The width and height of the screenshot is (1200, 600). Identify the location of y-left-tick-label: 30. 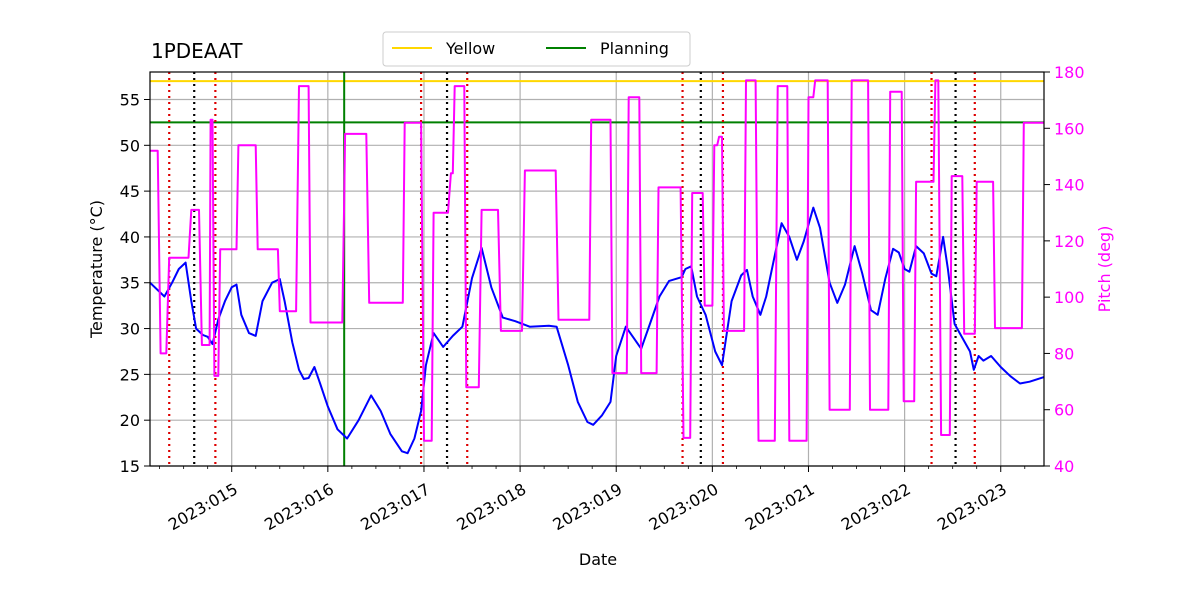
(130, 329).